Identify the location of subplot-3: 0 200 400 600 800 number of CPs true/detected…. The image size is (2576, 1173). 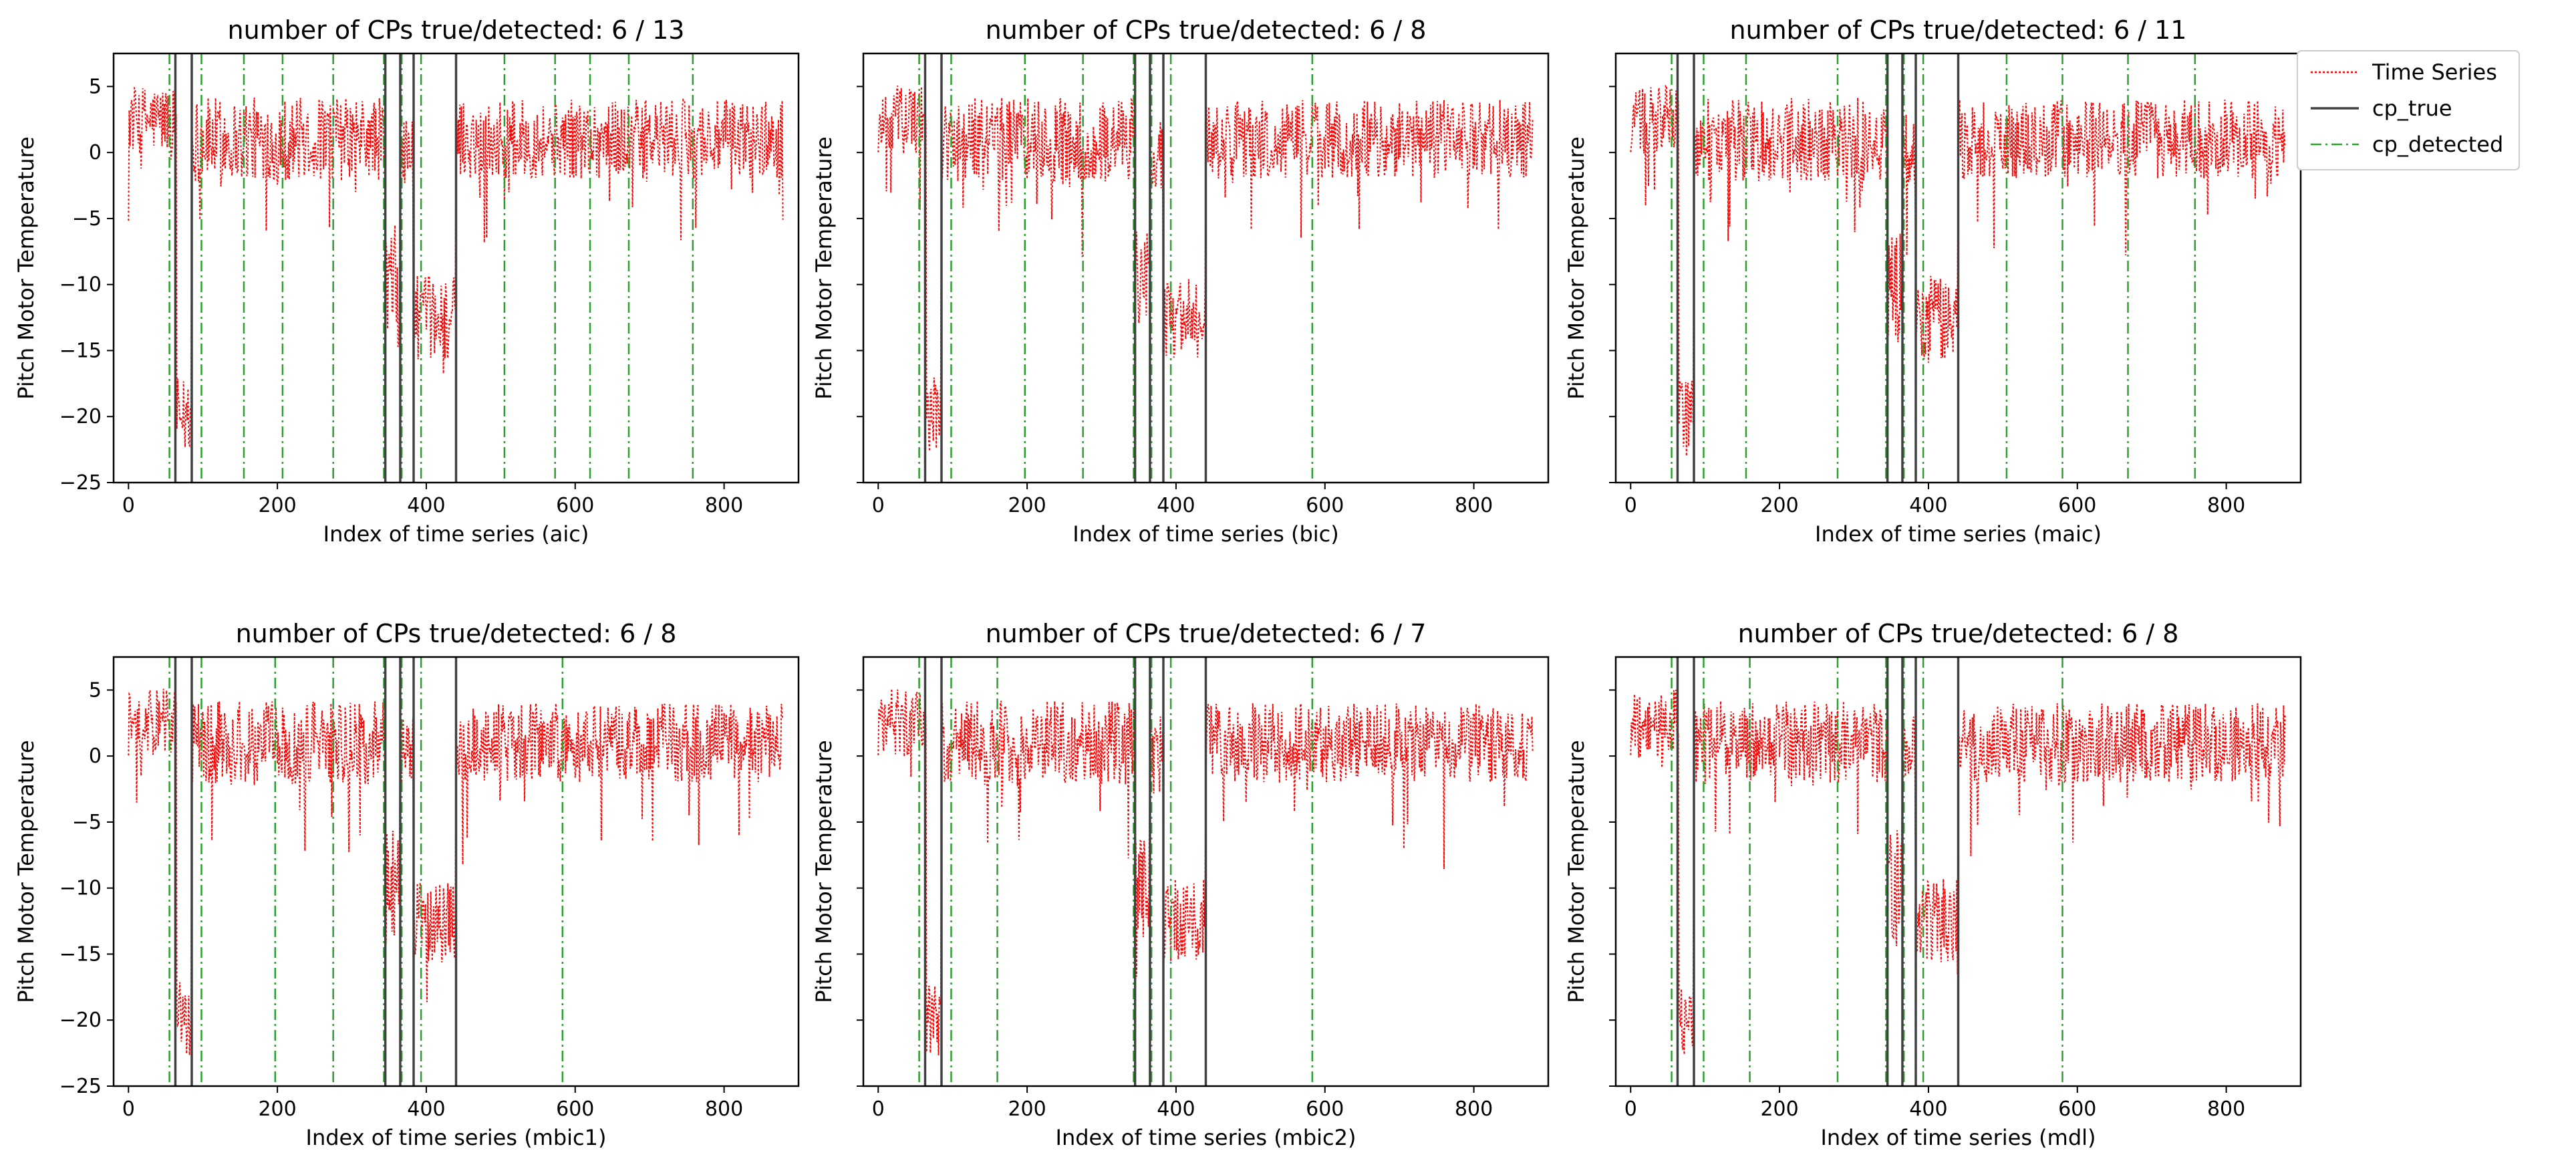
(1933, 281).